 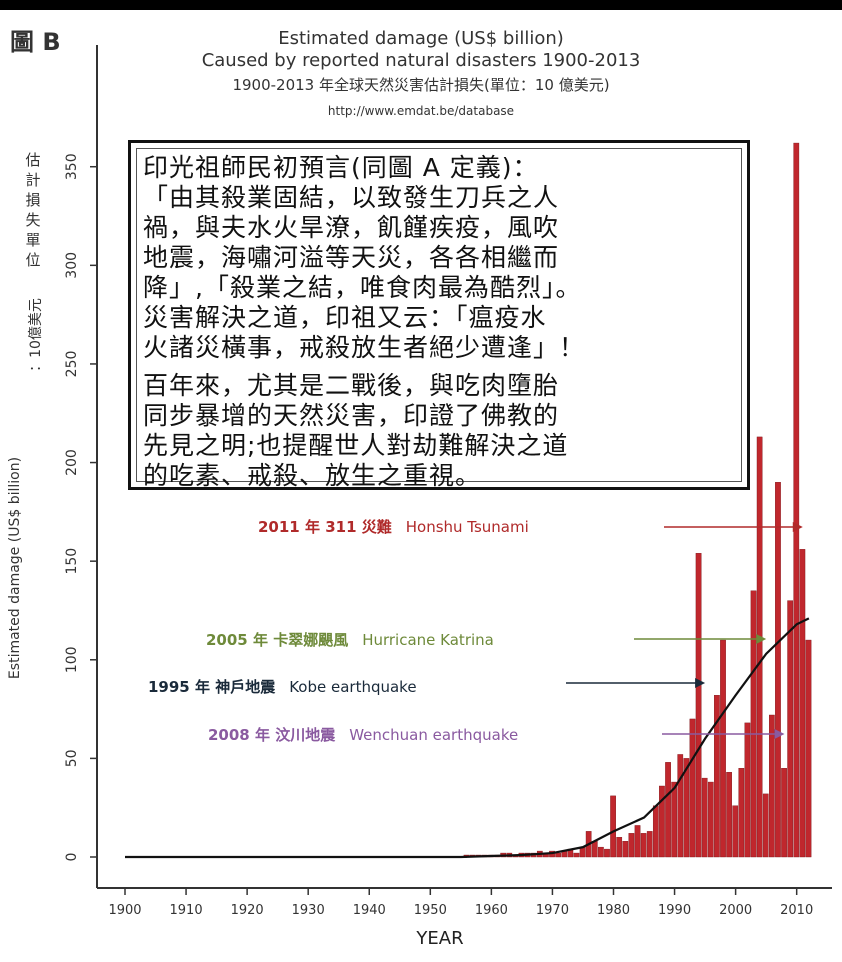 I want to click on y-tick-label: 150, so click(x=72, y=561).